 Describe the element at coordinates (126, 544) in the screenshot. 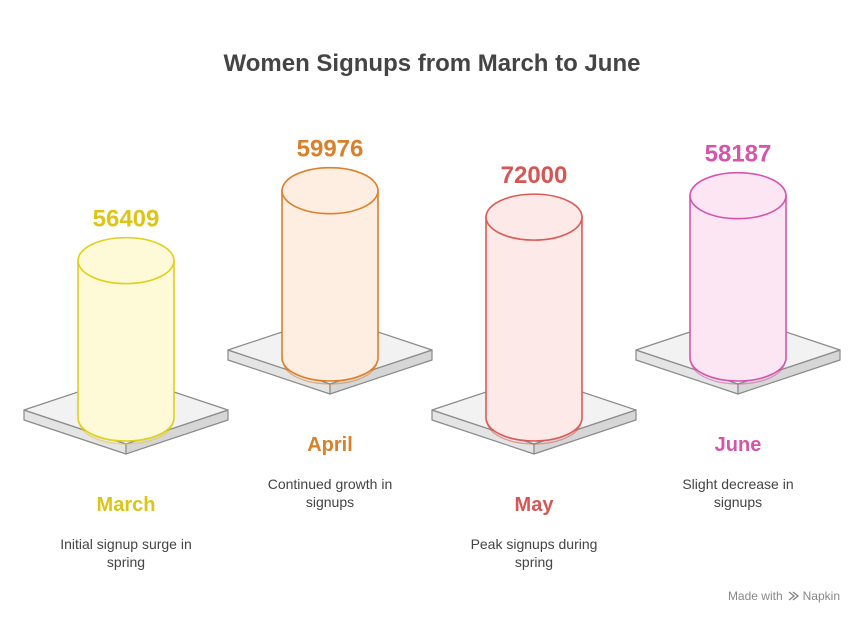

I see `category-description: Initial signup surge in` at that location.